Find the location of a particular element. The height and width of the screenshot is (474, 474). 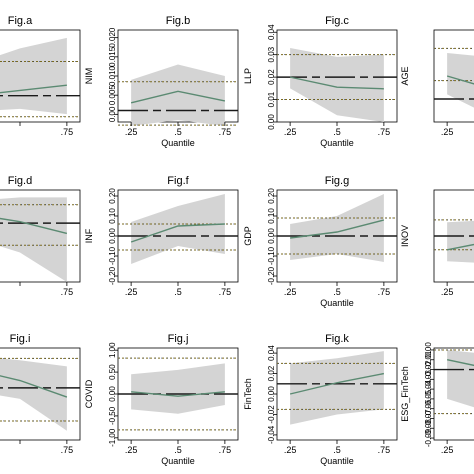

chart-panel-6: .25 .5 .75 -0.20-0.10 0.00 0.10 0.20 Fig.f INF is located at coordinates (161, 236).